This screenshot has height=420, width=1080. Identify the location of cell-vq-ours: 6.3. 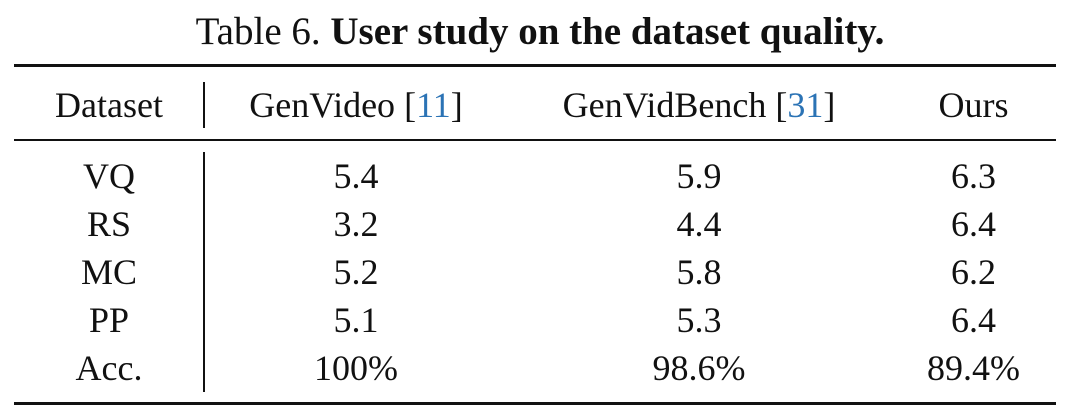
(973, 176).